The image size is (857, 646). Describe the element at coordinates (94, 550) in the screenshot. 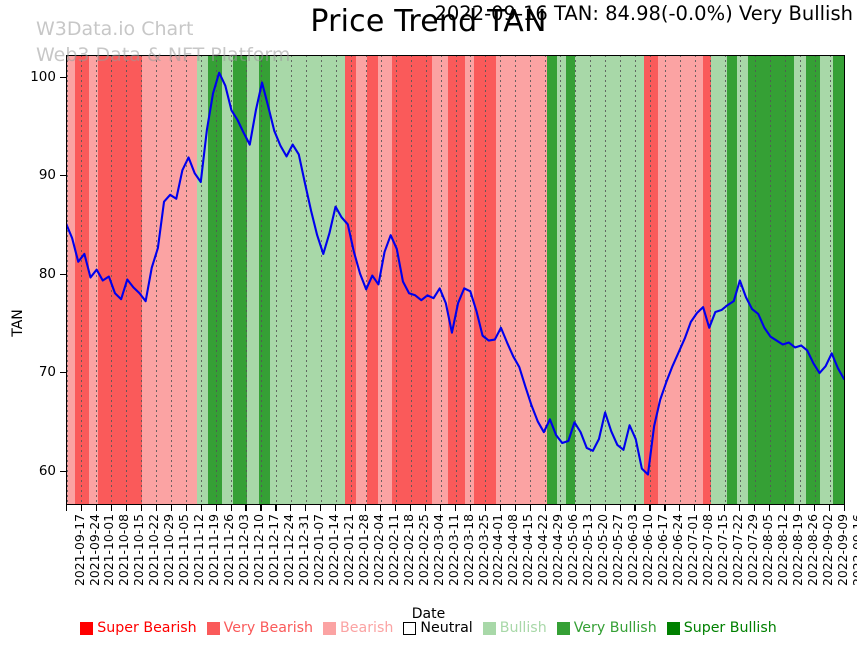

I see `x-axis-tick-label: 2021-09-24` at that location.